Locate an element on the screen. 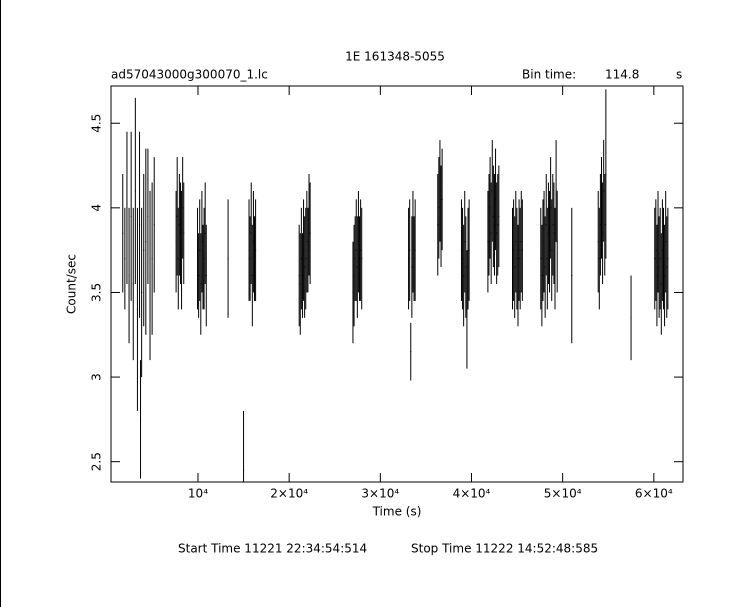 The image size is (743, 607). bin-time-label: Bin time: is located at coordinates (549, 75).